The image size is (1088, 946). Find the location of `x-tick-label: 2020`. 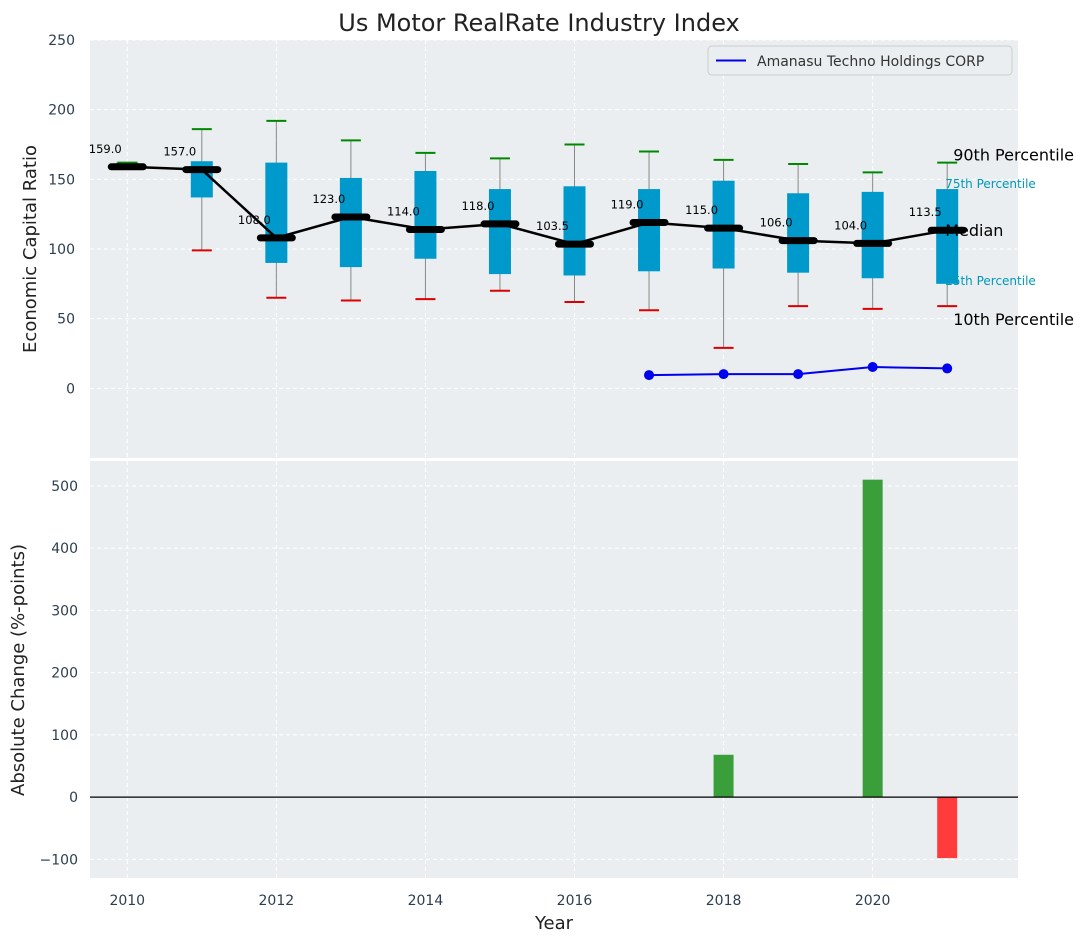

x-tick-label: 2020 is located at coordinates (873, 901).